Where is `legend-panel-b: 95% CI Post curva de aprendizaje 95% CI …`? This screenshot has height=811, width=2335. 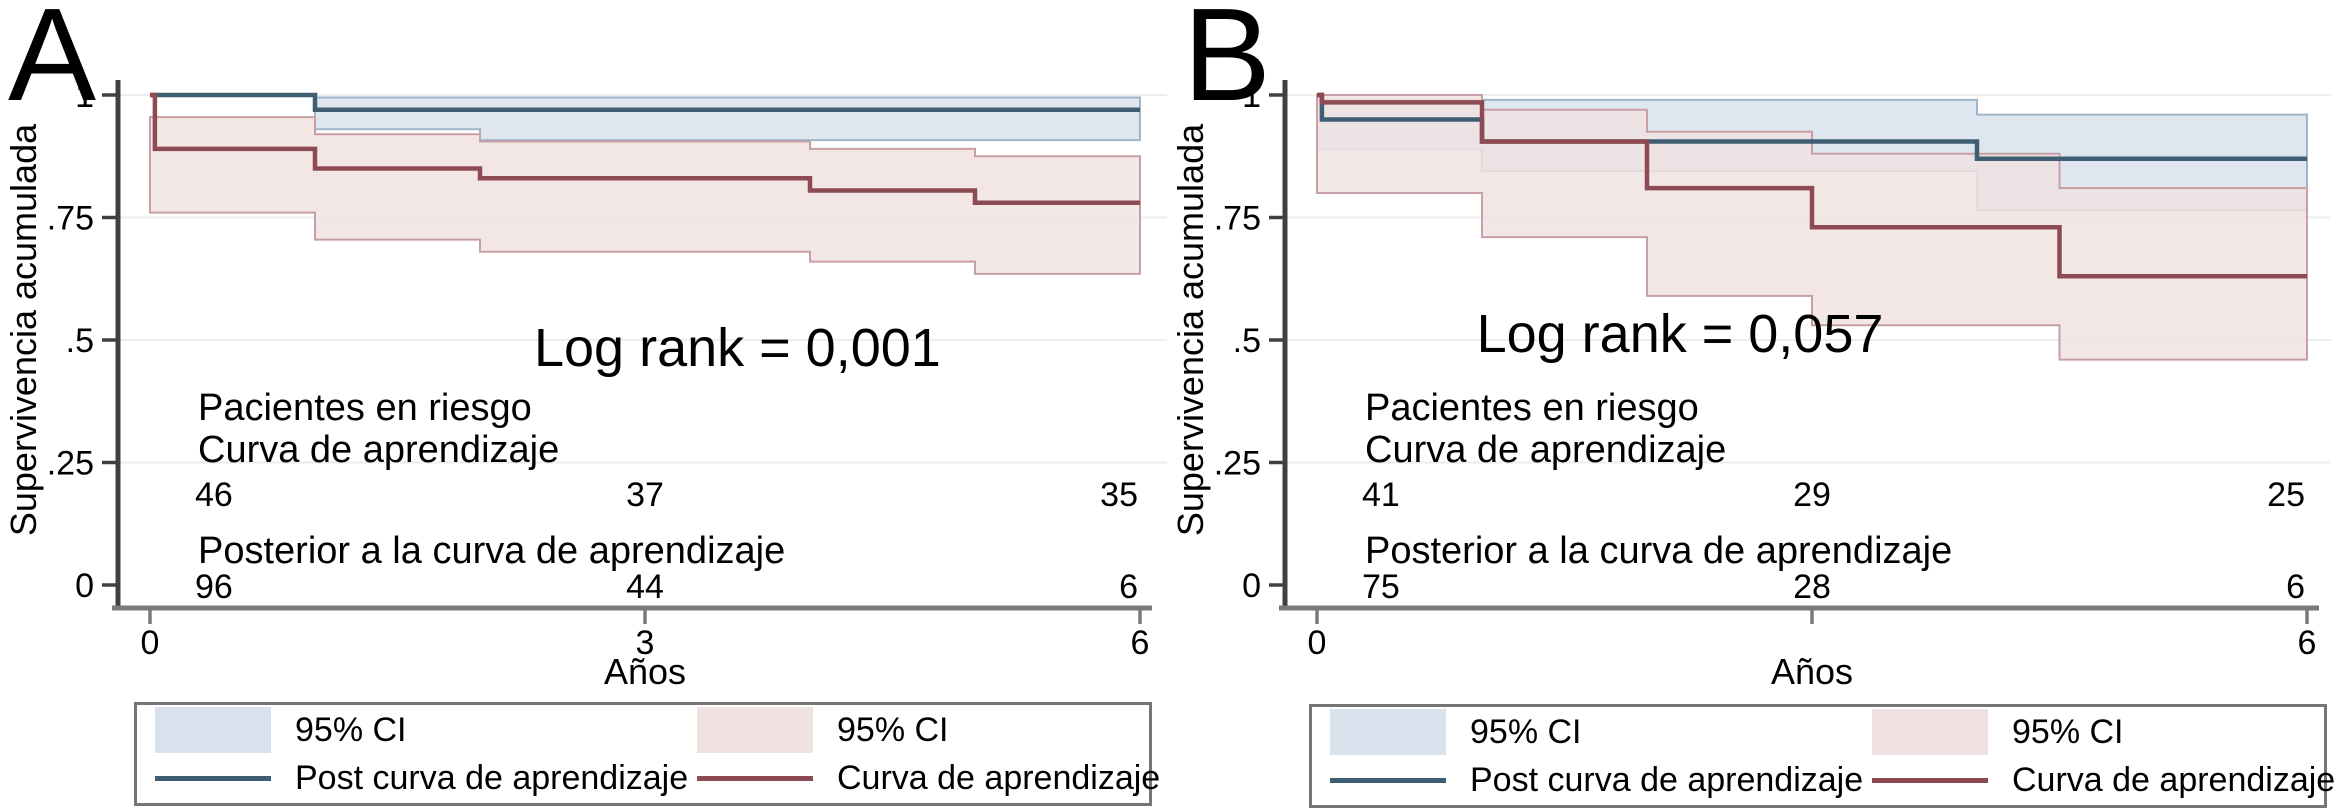 legend-panel-b: 95% CI Post curva de aprendizaje 95% CI … is located at coordinates (1822, 756).